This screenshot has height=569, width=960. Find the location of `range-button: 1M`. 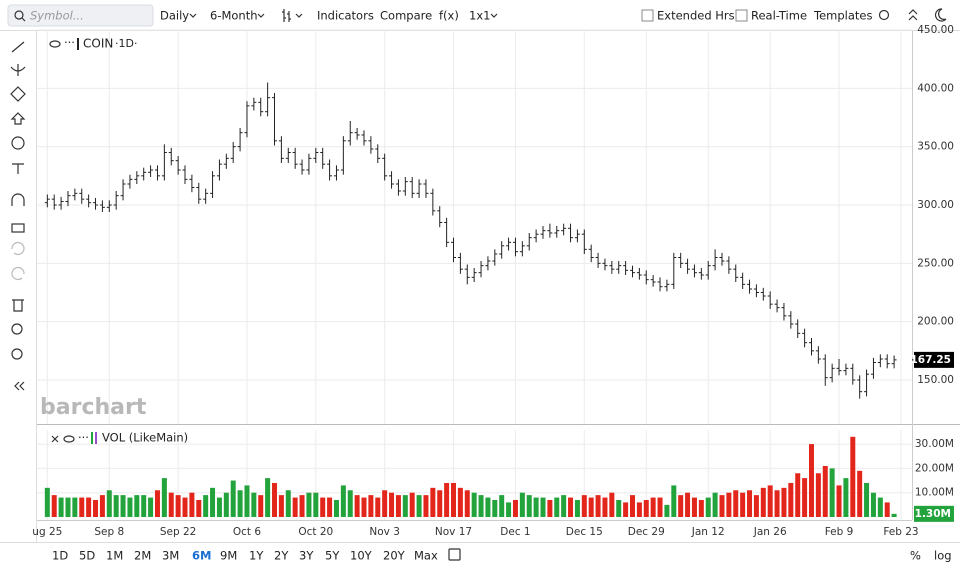

range-button: 1M is located at coordinates (114, 556).